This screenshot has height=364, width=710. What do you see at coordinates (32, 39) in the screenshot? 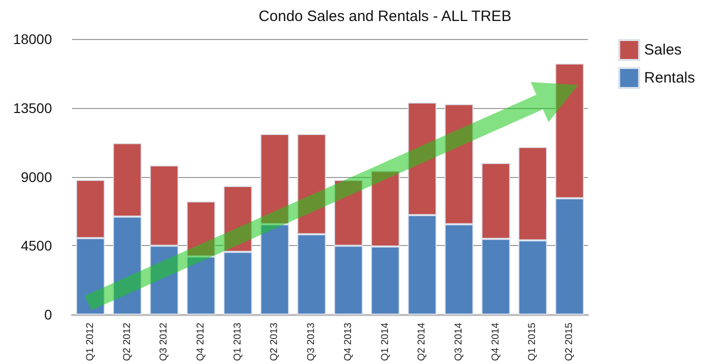
I see `y-tick-label: 18000` at bounding box center [32, 39].